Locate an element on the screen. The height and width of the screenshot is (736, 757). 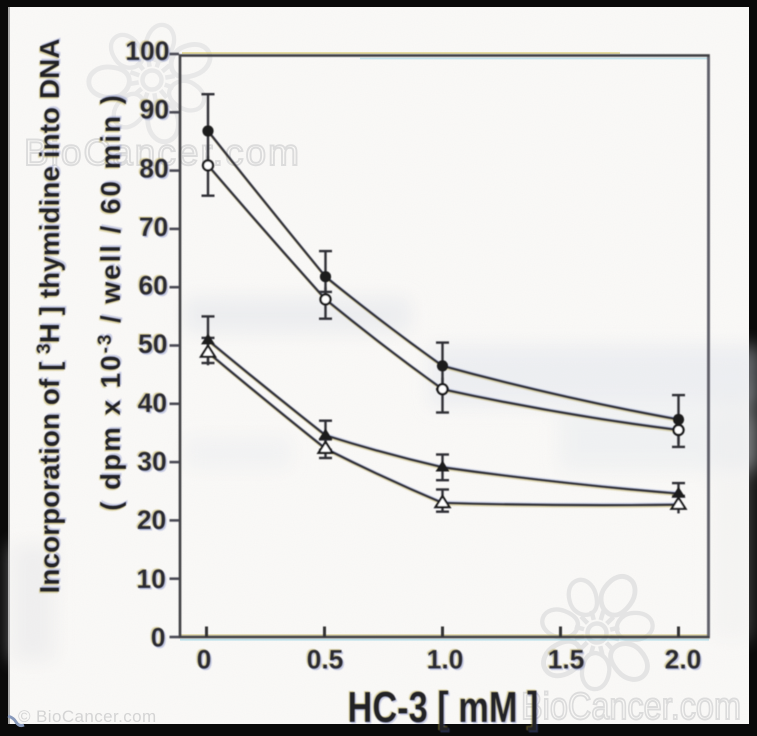
svg-text: © BioCancer.com is located at coordinates (87, 716).